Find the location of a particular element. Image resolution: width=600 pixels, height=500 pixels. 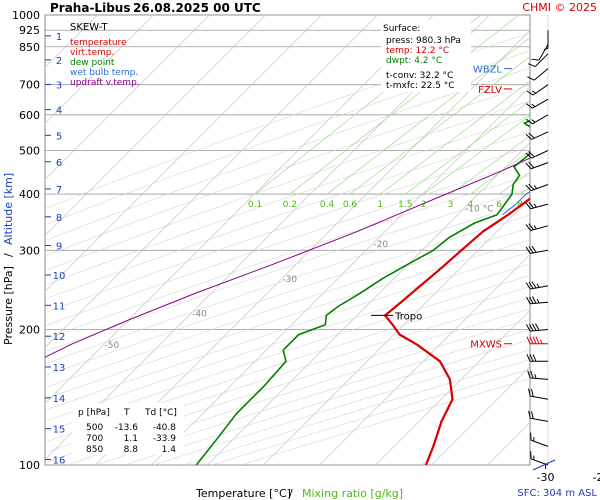

surface-temp: temp: 12.2 °C is located at coordinates (417, 51).